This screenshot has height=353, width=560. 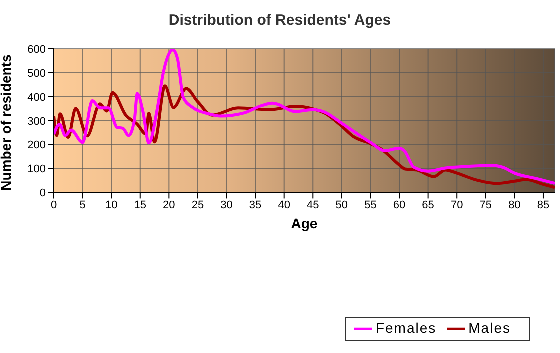 What do you see at coordinates (255, 206) in the screenshot?
I see `x-tick-label: 35` at bounding box center [255, 206].